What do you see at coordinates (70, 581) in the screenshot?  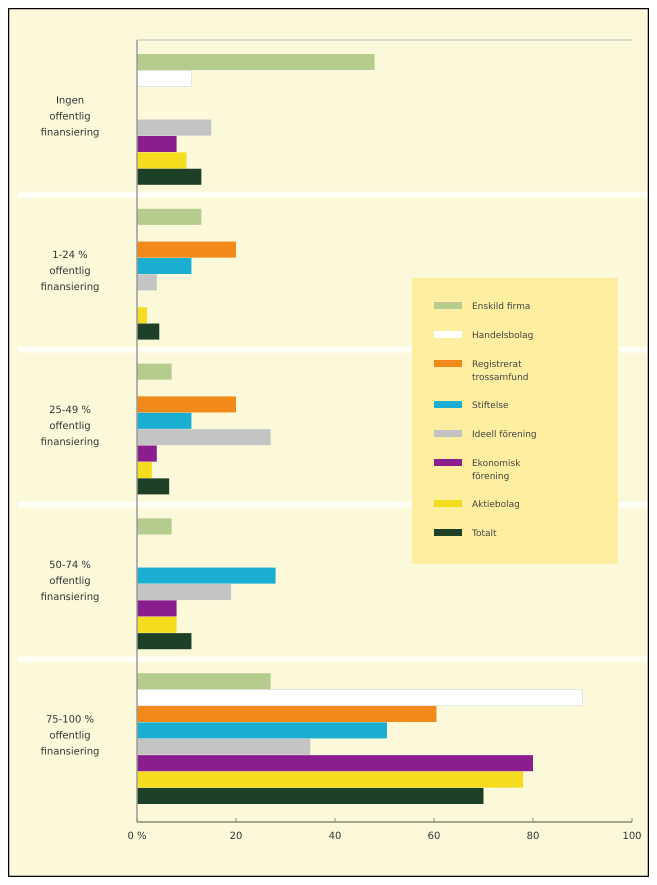 I see `y-tick-label: 50-74 % offentlig finansiering` at bounding box center [70, 581].